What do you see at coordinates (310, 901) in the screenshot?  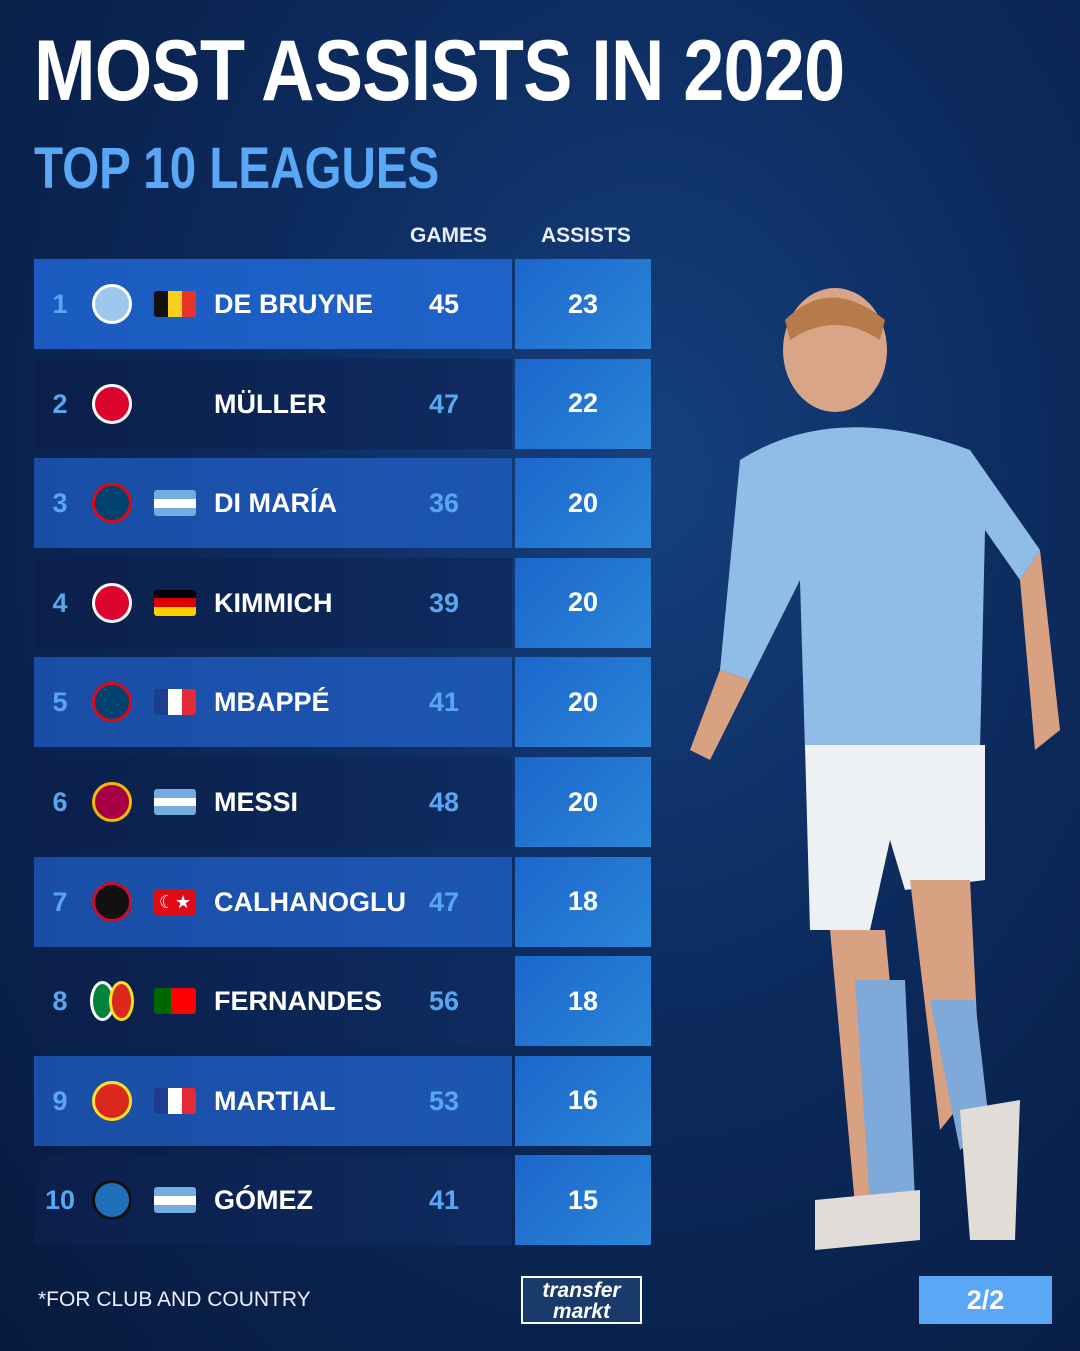 I see `player-name: CALHANOGLU` at bounding box center [310, 901].